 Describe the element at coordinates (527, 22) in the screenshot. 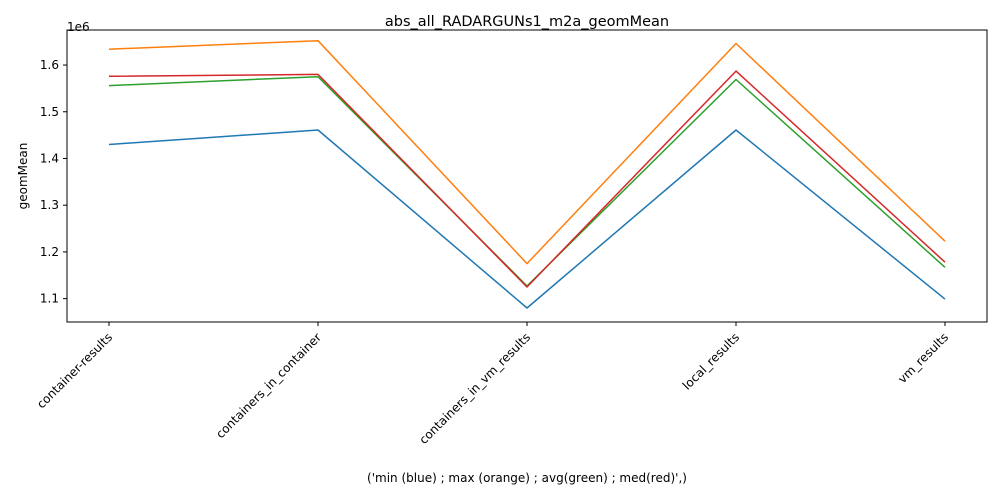

I see `chart-title: abs_all_RADARGUNs1_m2a_geomMean` at that location.